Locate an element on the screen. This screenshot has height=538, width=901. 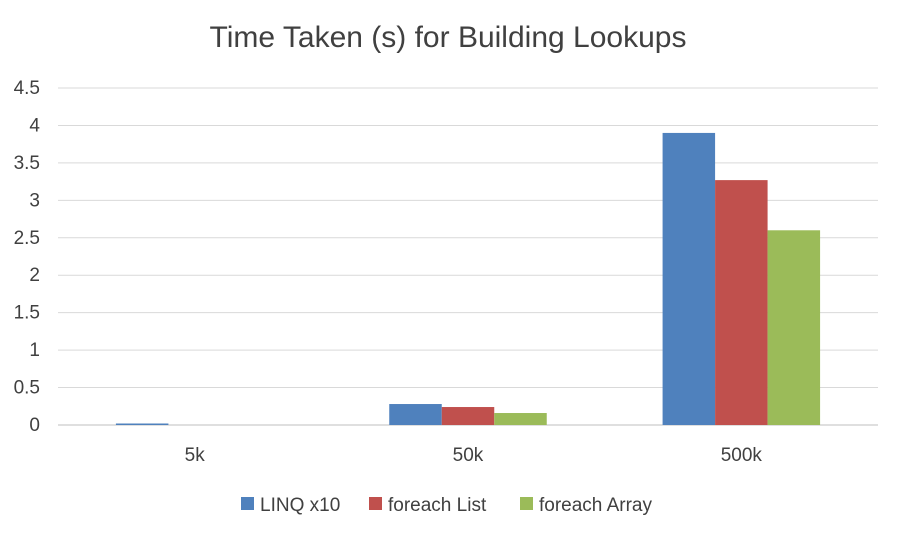
legend-label: LINQ x10 is located at coordinates (300, 505).